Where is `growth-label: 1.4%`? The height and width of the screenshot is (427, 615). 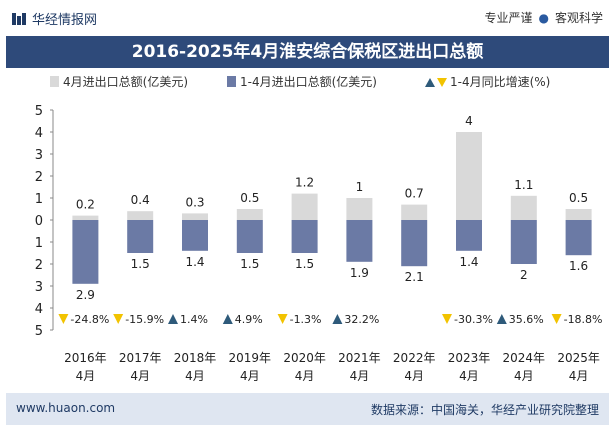
growth-label: 1.4% is located at coordinates (194, 319).